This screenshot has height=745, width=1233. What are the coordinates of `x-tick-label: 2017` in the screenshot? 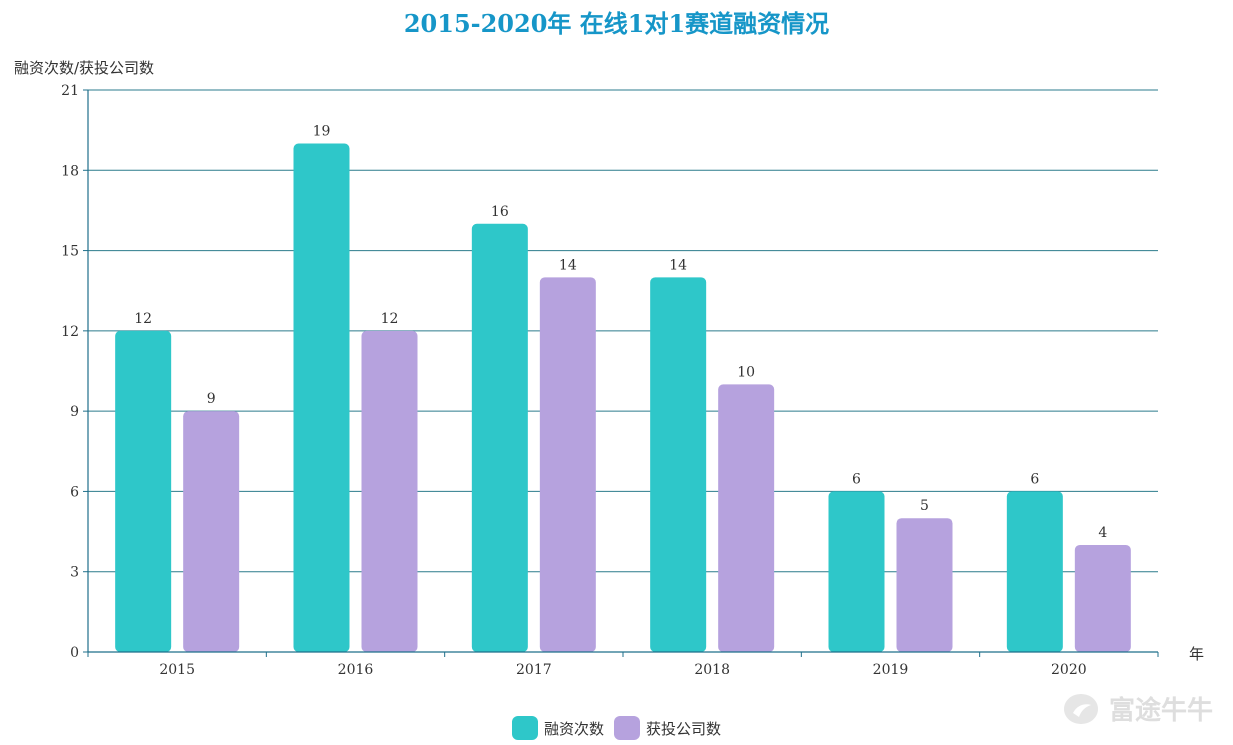 It's located at (534, 670).